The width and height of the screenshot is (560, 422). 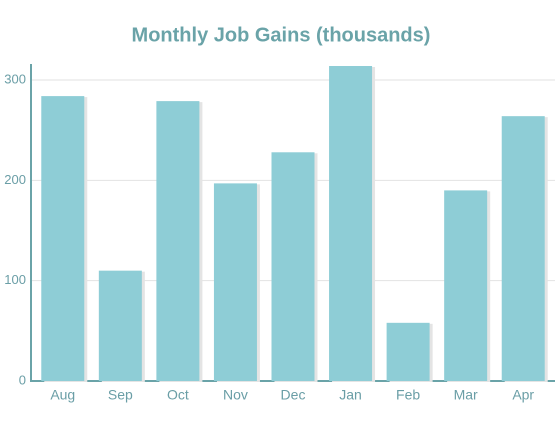 I want to click on x-tick-label: Nov, so click(x=235, y=395).